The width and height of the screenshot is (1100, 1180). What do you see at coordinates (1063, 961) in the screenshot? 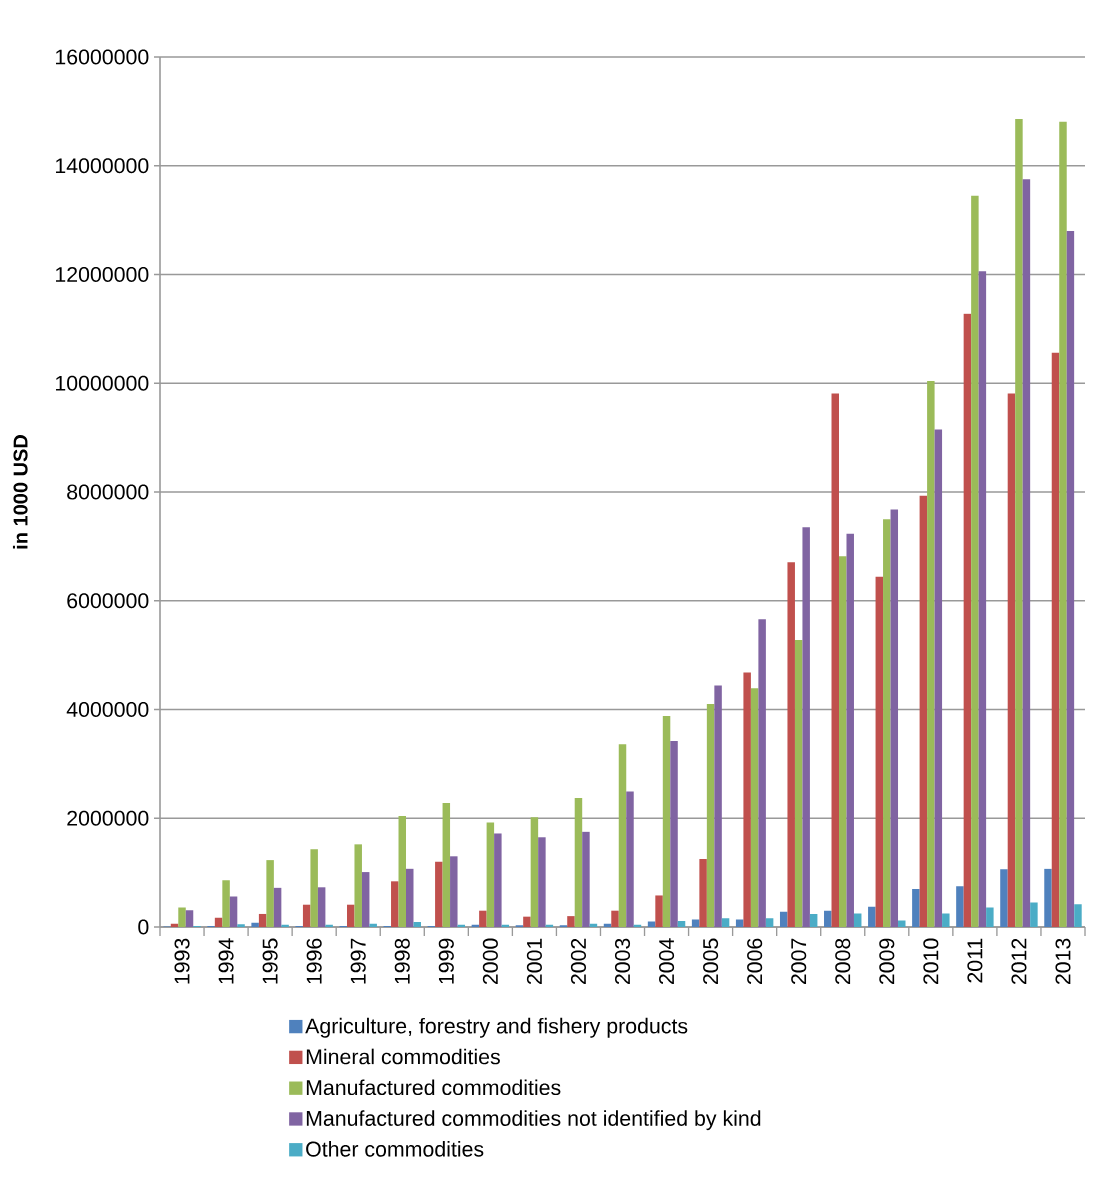
I see `x-tick-label: 2013` at bounding box center [1063, 961].